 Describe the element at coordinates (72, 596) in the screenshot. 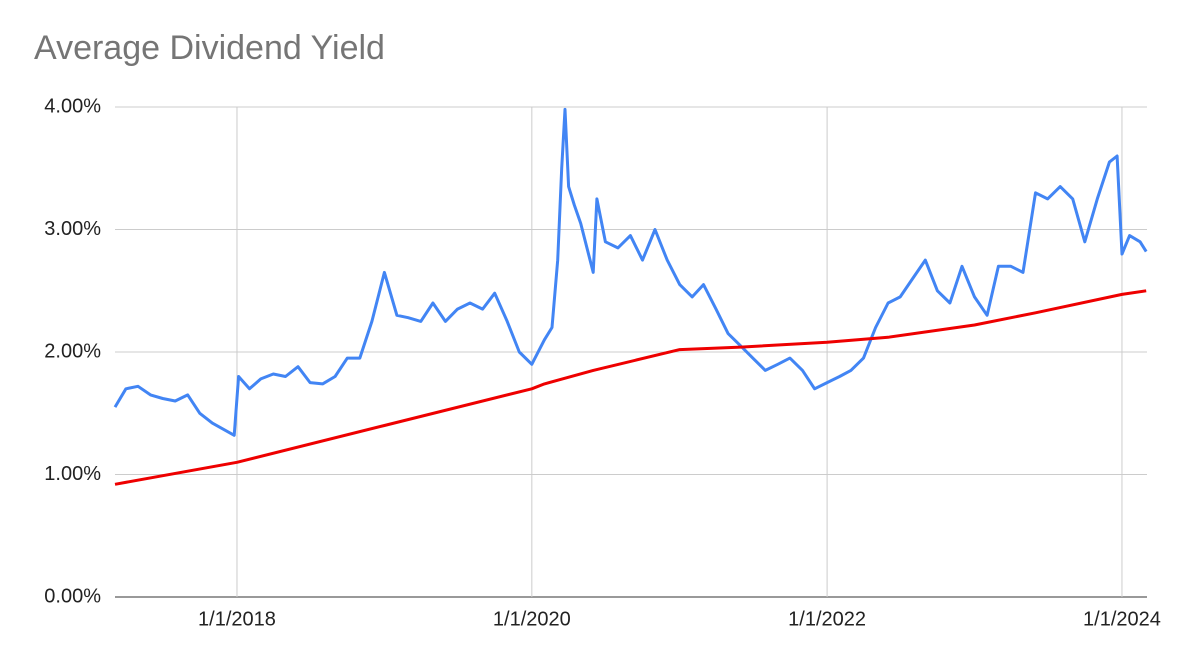

I see `y-tick-label: 0.00%` at that location.